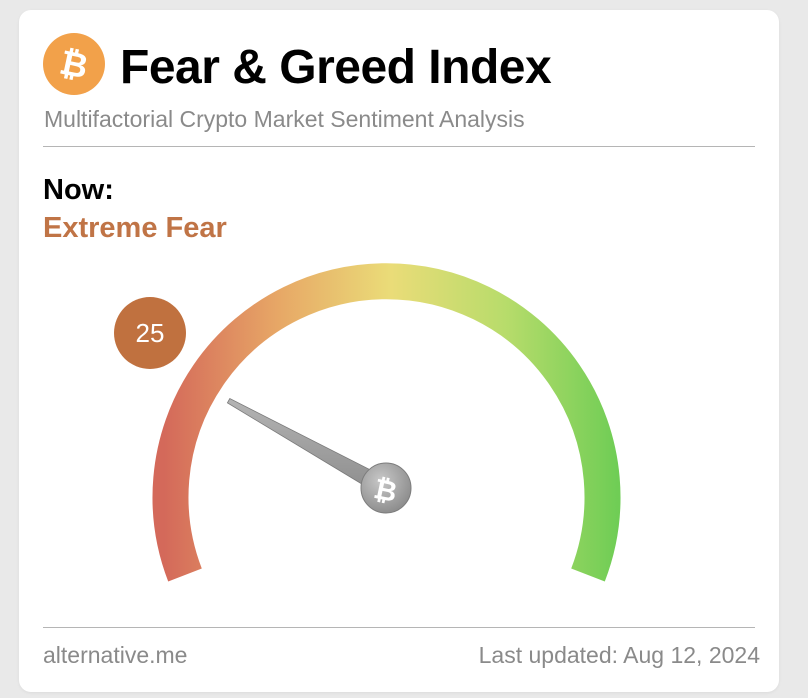 This screenshot has height=698, width=808. I want to click on header-divider, so click(399, 146).